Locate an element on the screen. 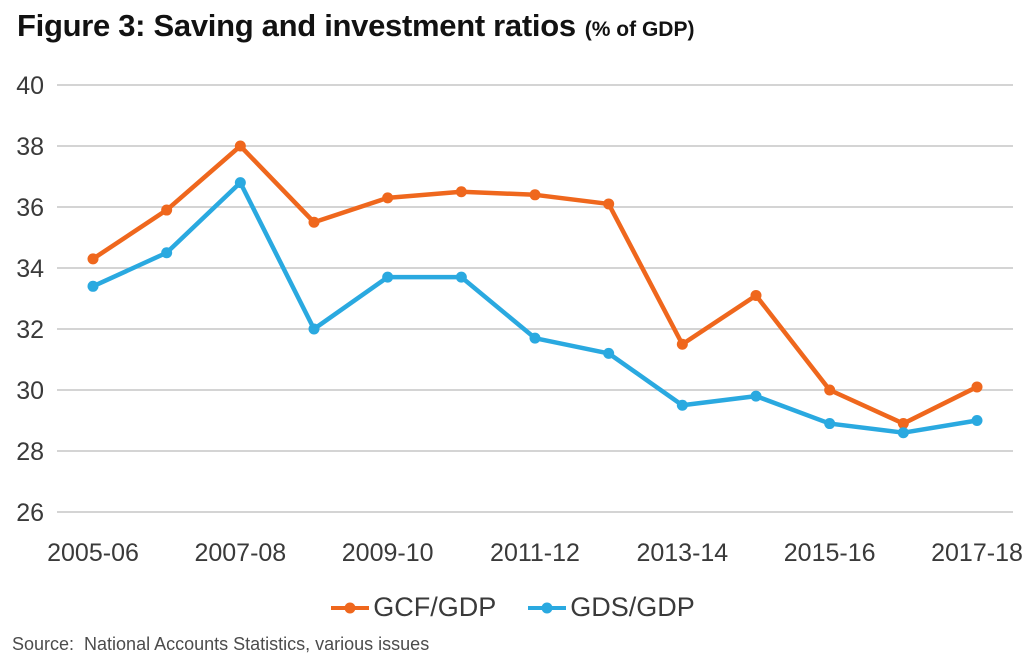 The height and width of the screenshot is (662, 1024). x-tick-label-2009-10: 2009-10 is located at coordinates (388, 553).